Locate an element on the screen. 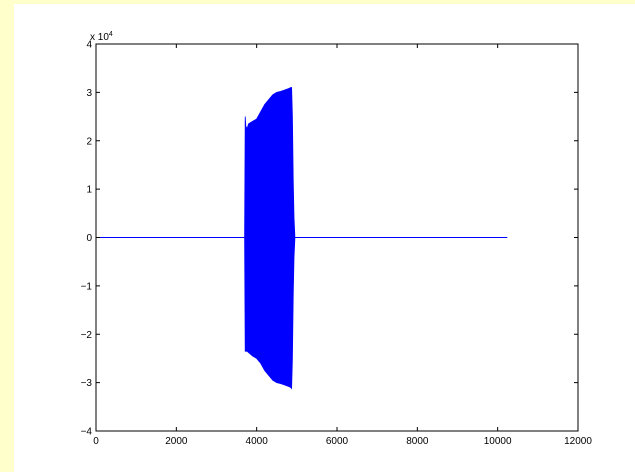 Image resolution: width=635 pixels, height=472 pixels. x-tick-label: 2000 is located at coordinates (176, 441).